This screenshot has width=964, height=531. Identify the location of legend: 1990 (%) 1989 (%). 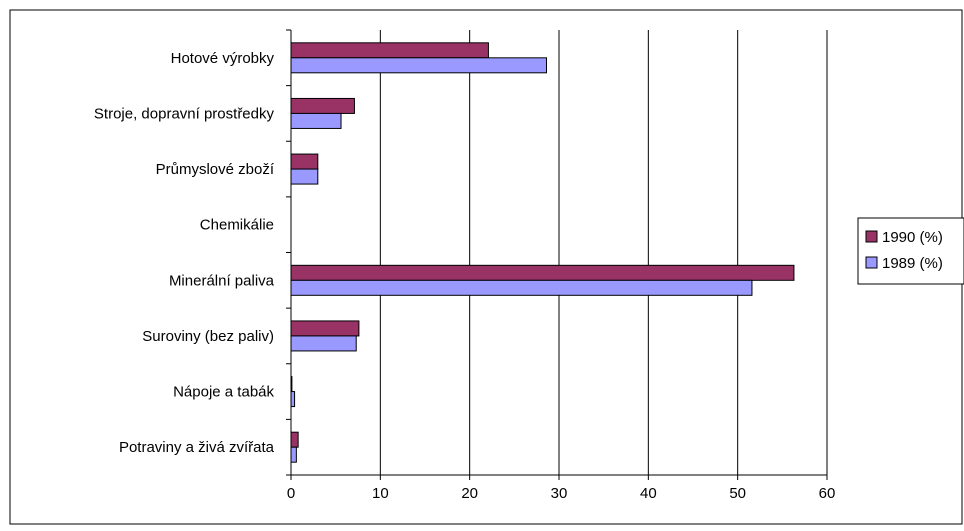
(910, 251).